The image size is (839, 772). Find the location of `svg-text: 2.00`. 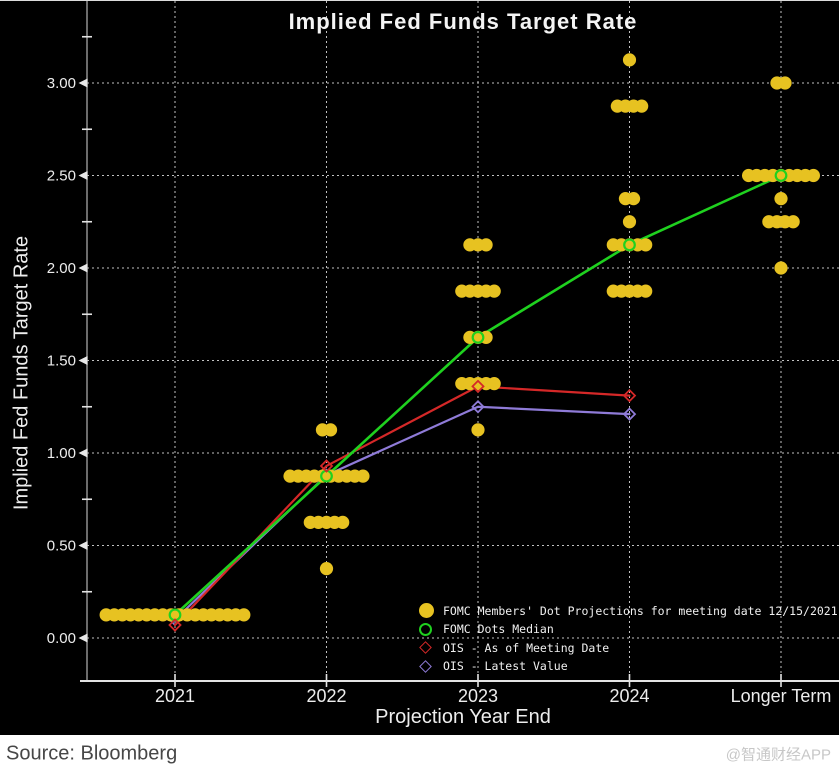

svg-text: 2.00 is located at coordinates (61, 268).